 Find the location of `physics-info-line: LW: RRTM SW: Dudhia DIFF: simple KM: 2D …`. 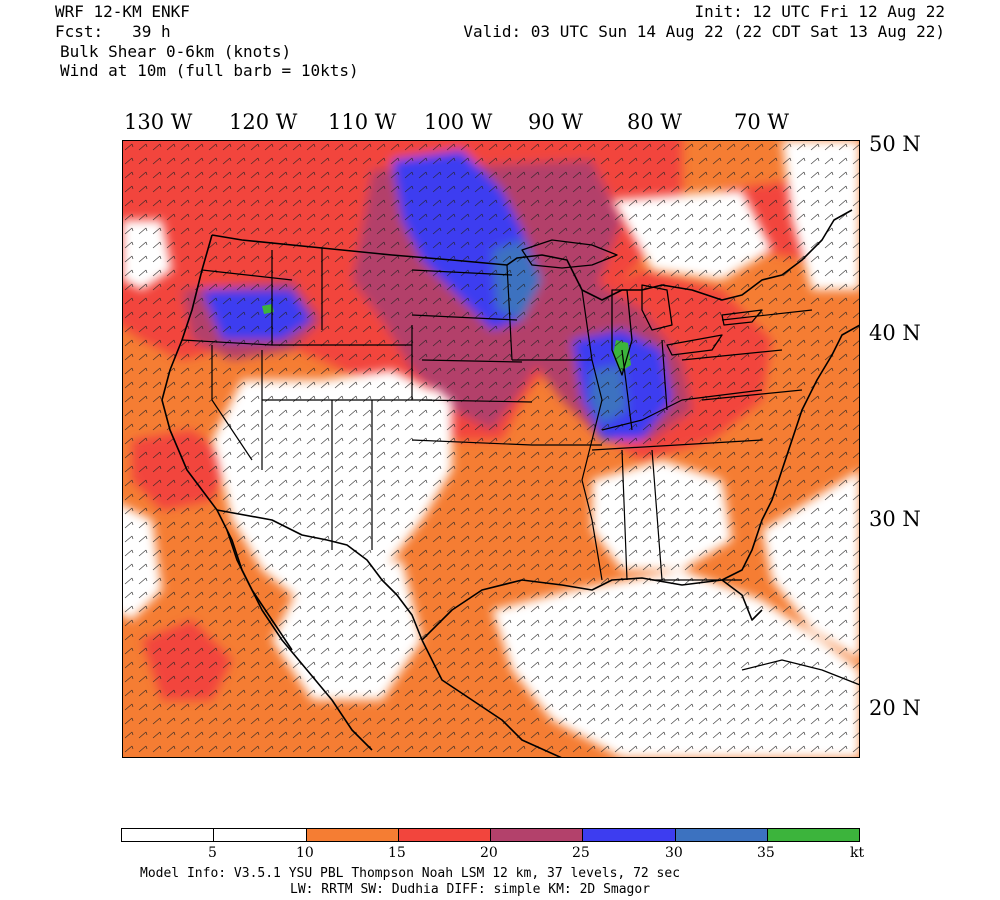

physics-info-line: LW: RRTM SW: Dudhia DIFF: simple KM: 2D … is located at coordinates (470, 889).